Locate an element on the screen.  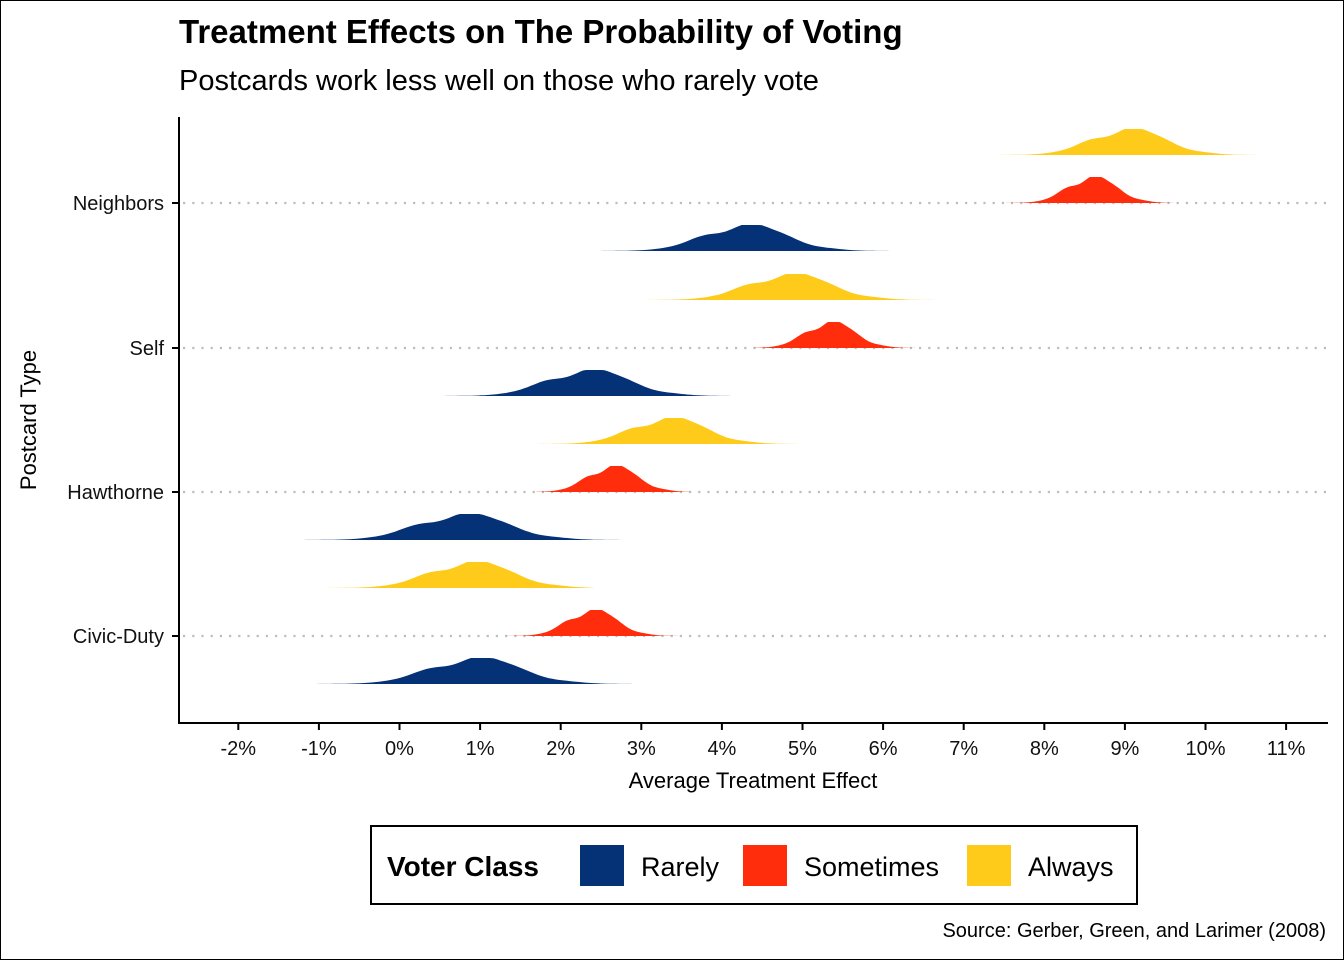
ridge-self-sometimes is located at coordinates (835, 335).